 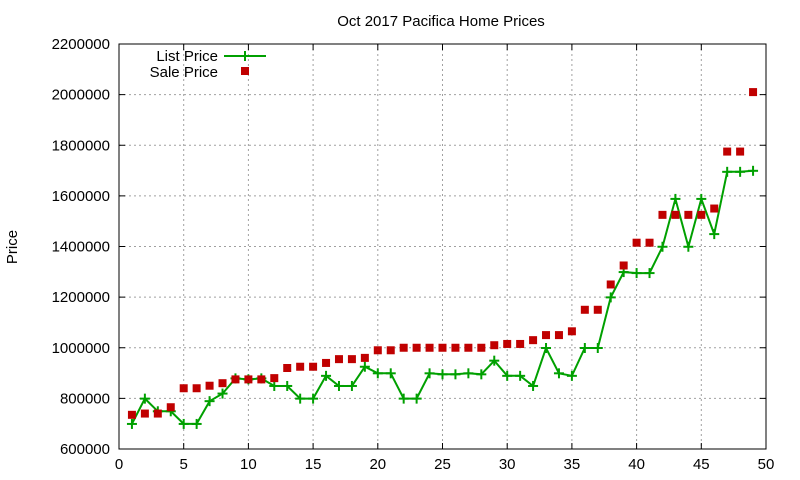 What do you see at coordinates (81, 348) in the screenshot?
I see `y-tick-label: 1000000` at bounding box center [81, 348].